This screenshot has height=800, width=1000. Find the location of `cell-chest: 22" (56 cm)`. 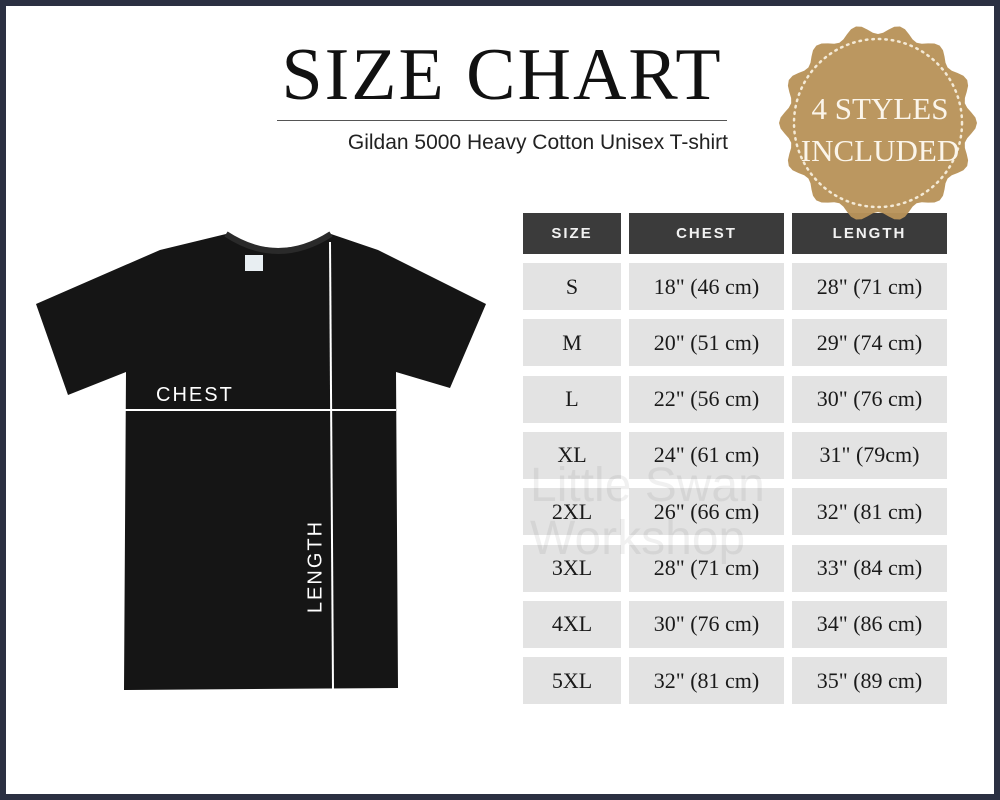

cell-chest: 22" (56 cm) is located at coordinates (706, 399).